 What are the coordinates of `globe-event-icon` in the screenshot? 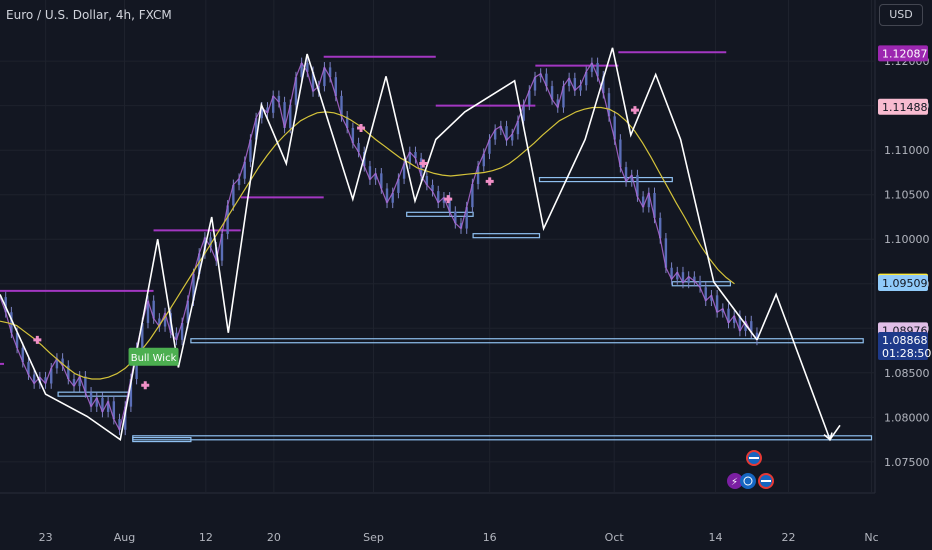 It's located at (748, 481).